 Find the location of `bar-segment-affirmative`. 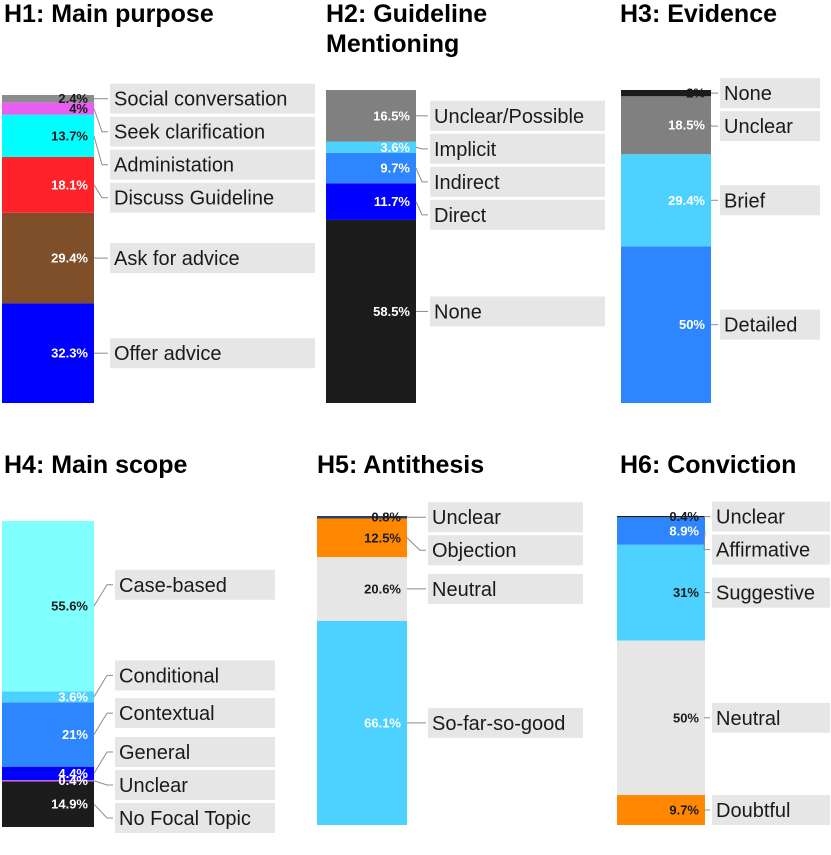

bar-segment-affirmative is located at coordinates (661, 531).